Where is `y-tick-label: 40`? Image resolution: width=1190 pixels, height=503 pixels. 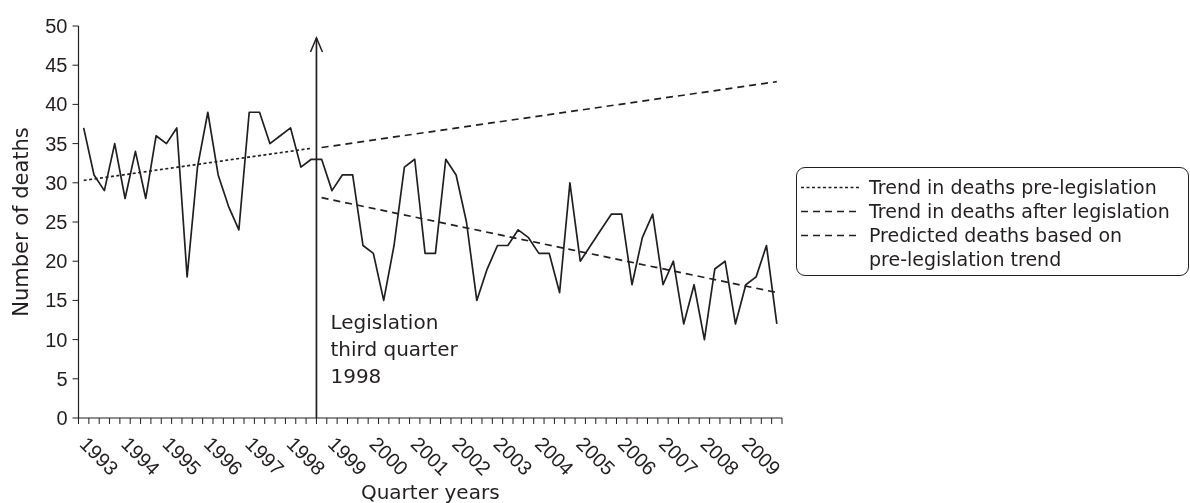
y-tick-label: 40 is located at coordinates (56, 104).